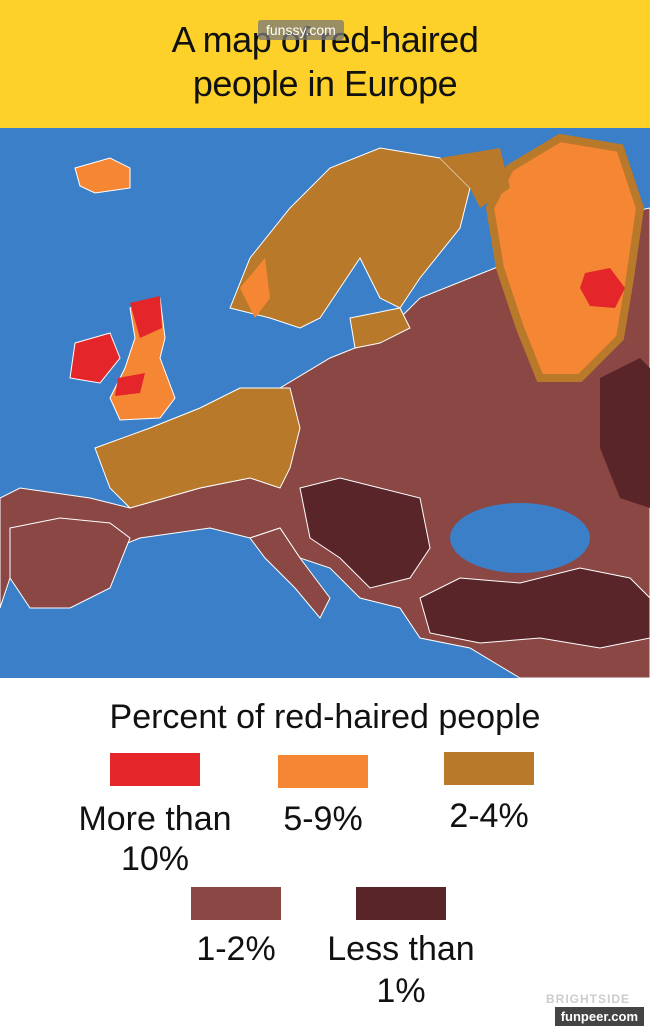  I want to click on legend-label: 10%, so click(155, 859).